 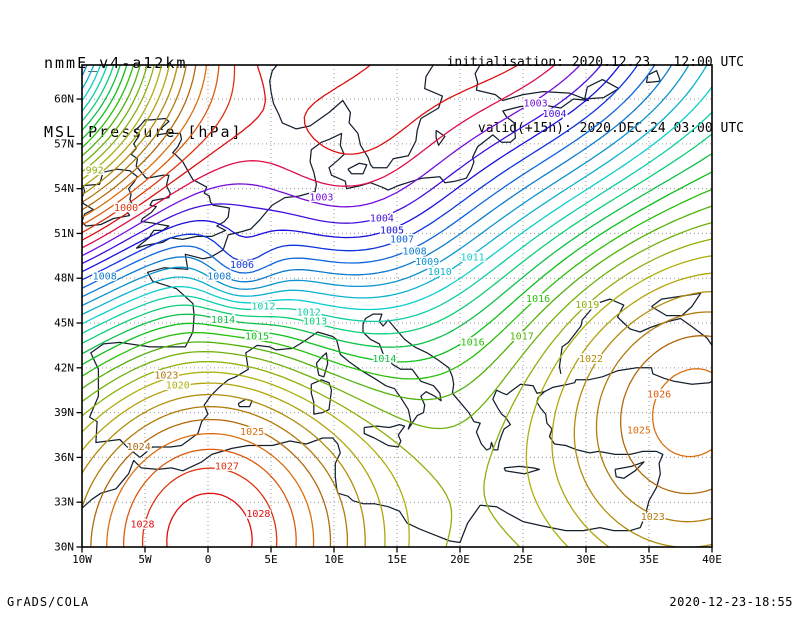 What do you see at coordinates (64, 547) in the screenshot?
I see `lat-tick-label: 30N` at bounding box center [64, 547].